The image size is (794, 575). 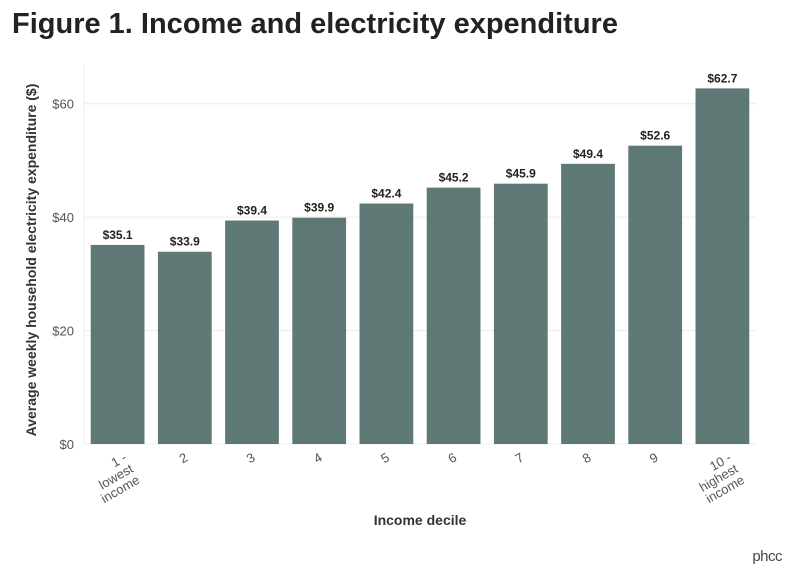 I want to click on x-tick-label-7: 7, so click(x=520, y=458).